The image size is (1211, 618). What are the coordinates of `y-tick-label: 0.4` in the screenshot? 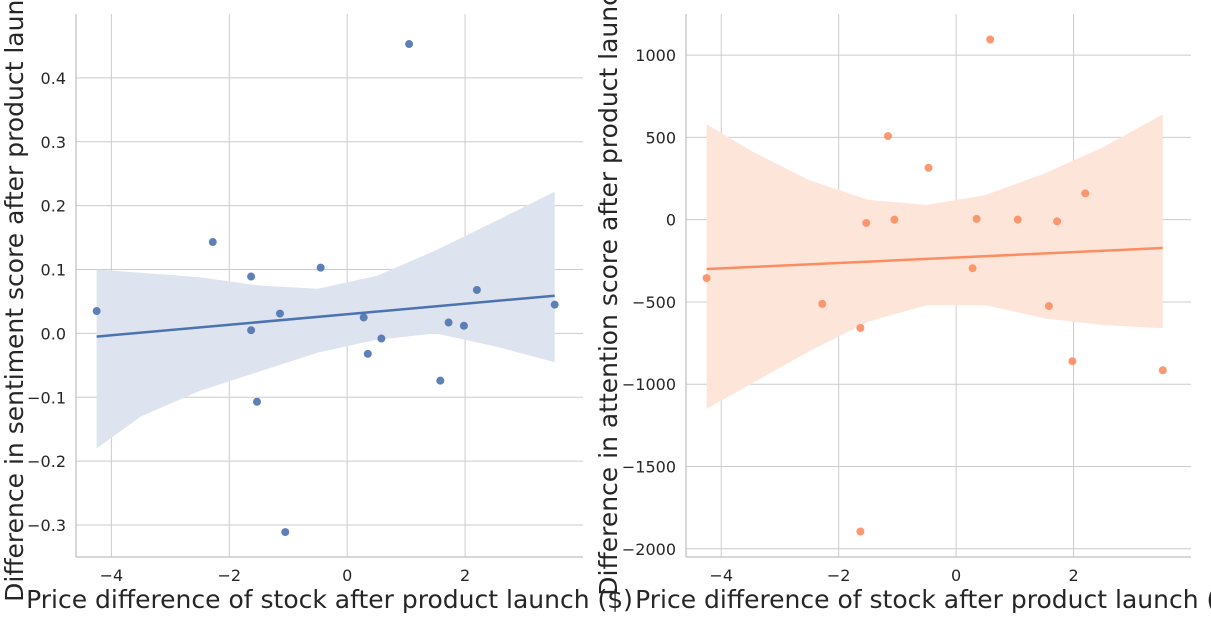 It's located at (53, 78).